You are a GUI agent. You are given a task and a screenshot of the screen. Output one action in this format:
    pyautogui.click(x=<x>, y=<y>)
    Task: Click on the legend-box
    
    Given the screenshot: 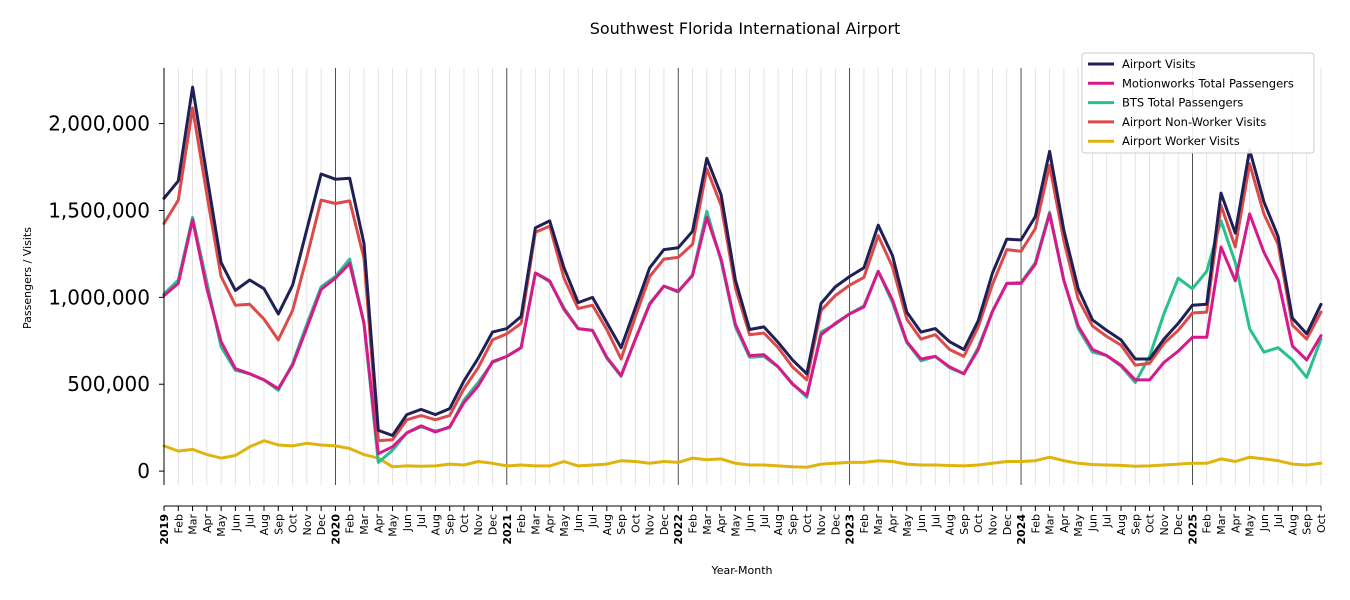 What is the action you would take?
    pyautogui.click(x=1198, y=103)
    